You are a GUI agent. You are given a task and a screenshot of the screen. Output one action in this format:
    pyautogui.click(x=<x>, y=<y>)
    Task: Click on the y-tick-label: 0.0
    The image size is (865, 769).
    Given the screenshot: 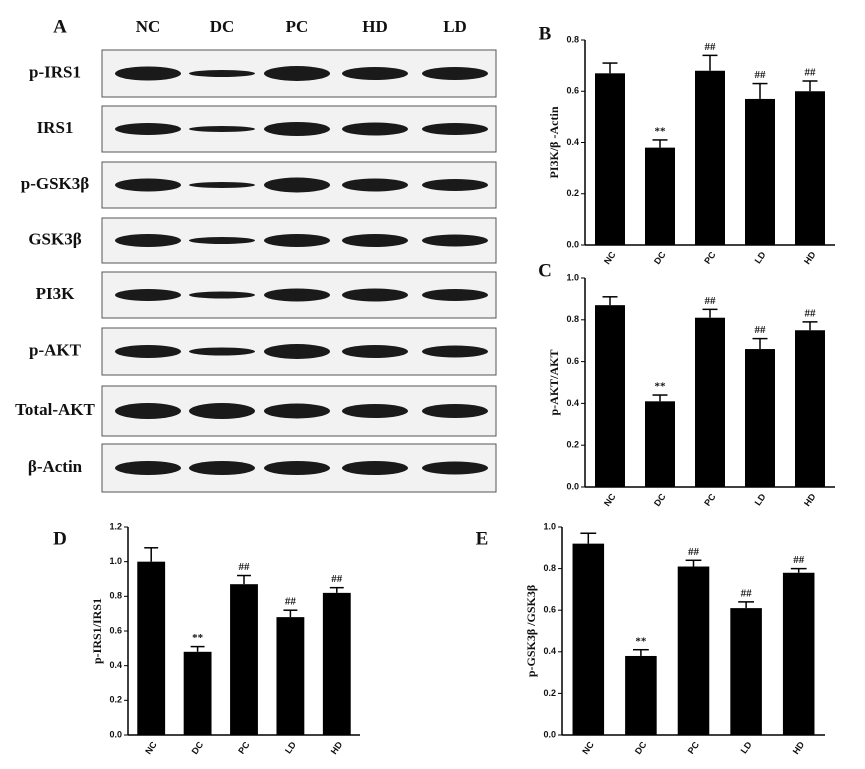 What is the action you would take?
    pyautogui.click(x=549, y=734)
    